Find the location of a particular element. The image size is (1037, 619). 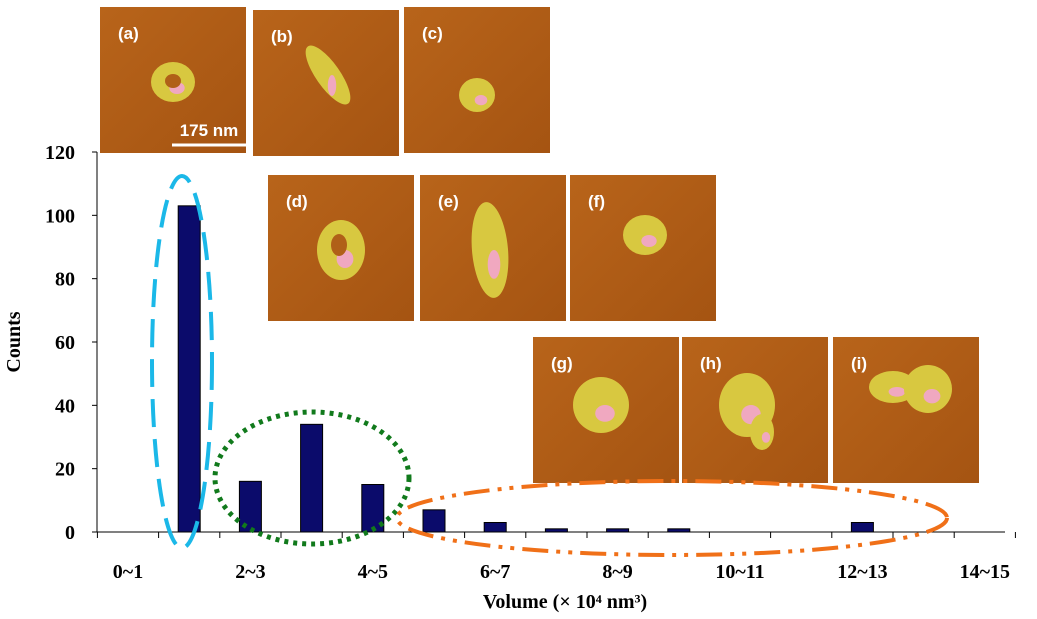

inset-label: (b) is located at coordinates (282, 36).